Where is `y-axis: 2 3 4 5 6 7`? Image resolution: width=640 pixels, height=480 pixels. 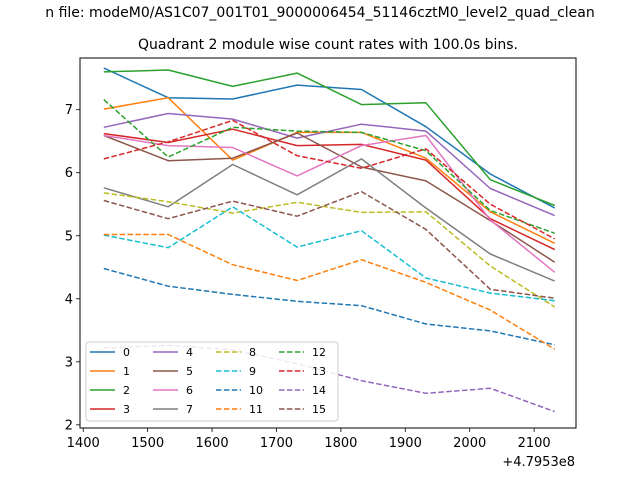
y-axis: 2 3 4 5 6 7 is located at coordinates (72, 268).